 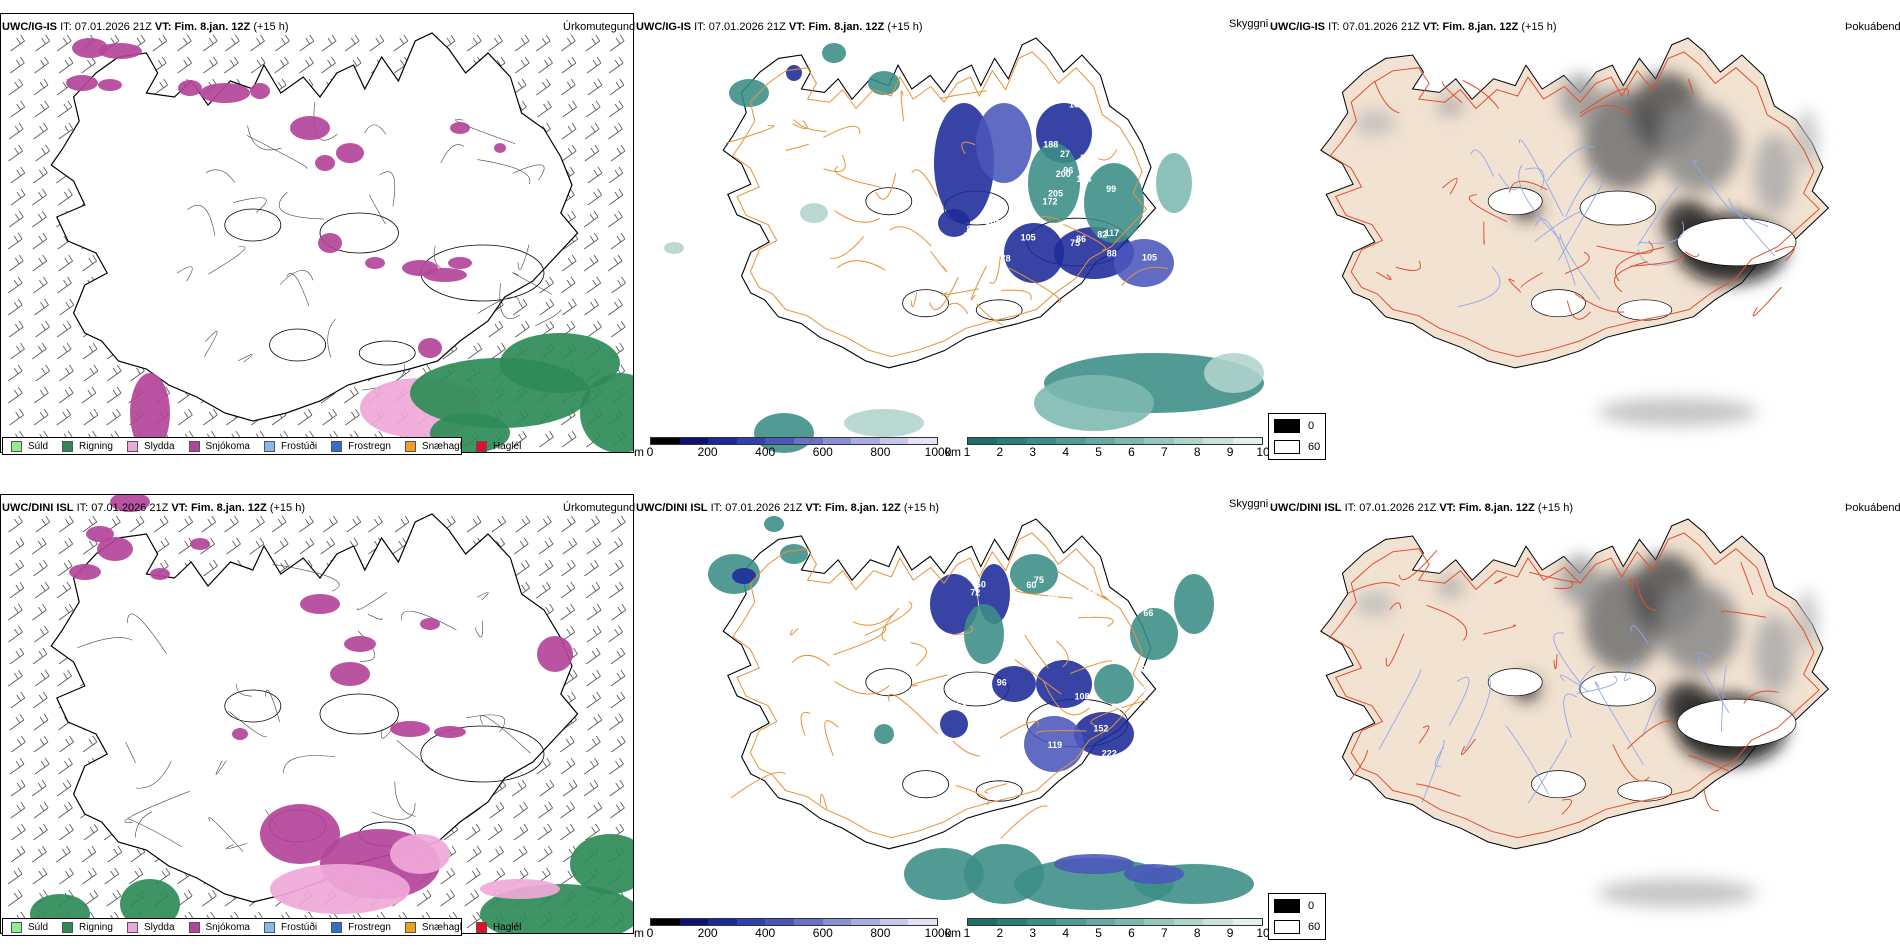 What do you see at coordinates (792, 930) in the screenshot?
I see `ceiling-colorbar-bottom: m 0 200 400 600 800 1000` at bounding box center [792, 930].